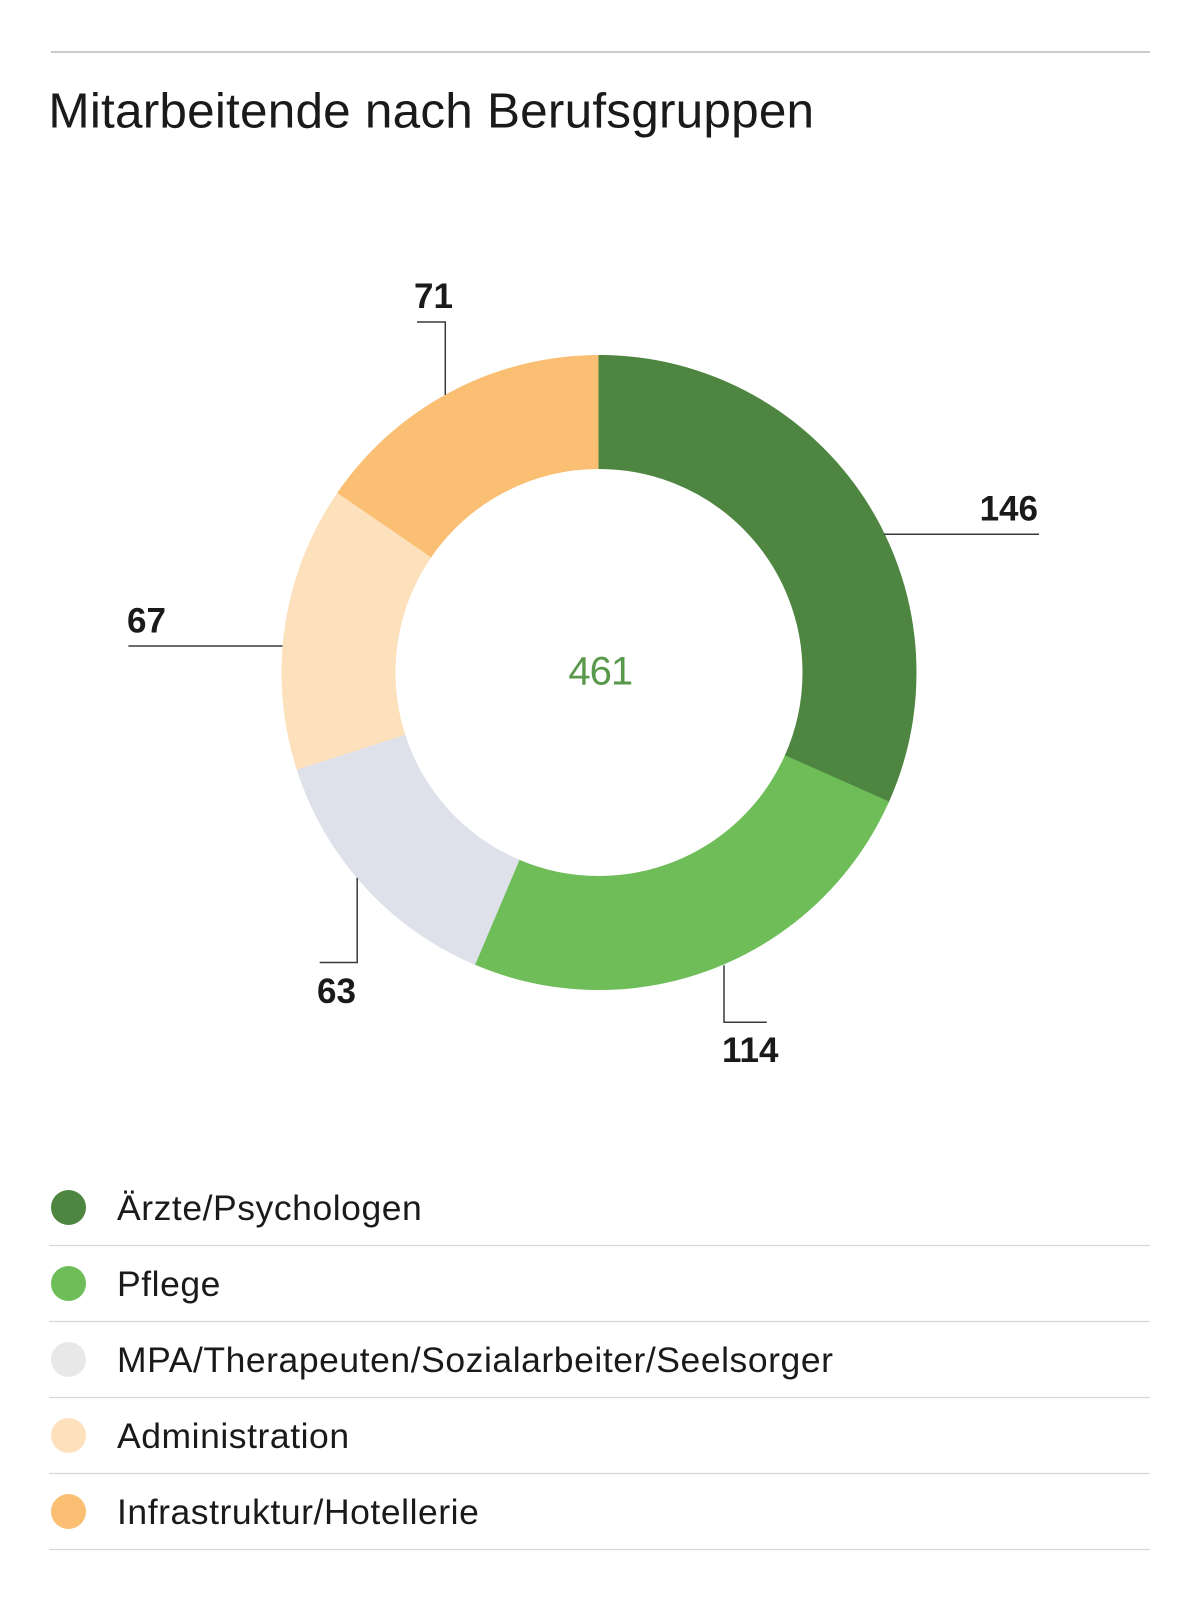  I want to click on svg-text: 461, so click(600, 671).